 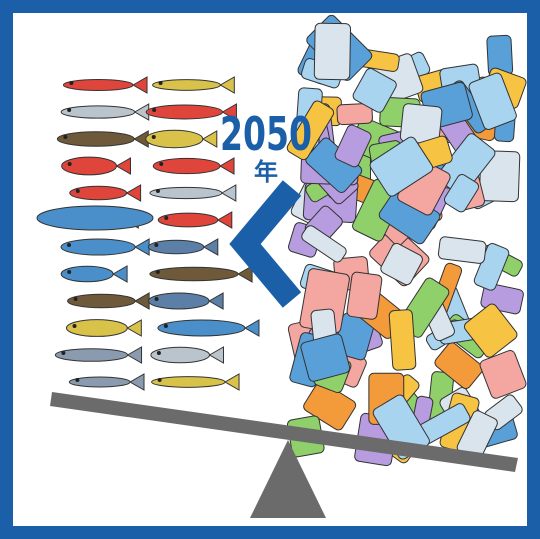 I want to click on year: 2050, so click(x=266, y=134).